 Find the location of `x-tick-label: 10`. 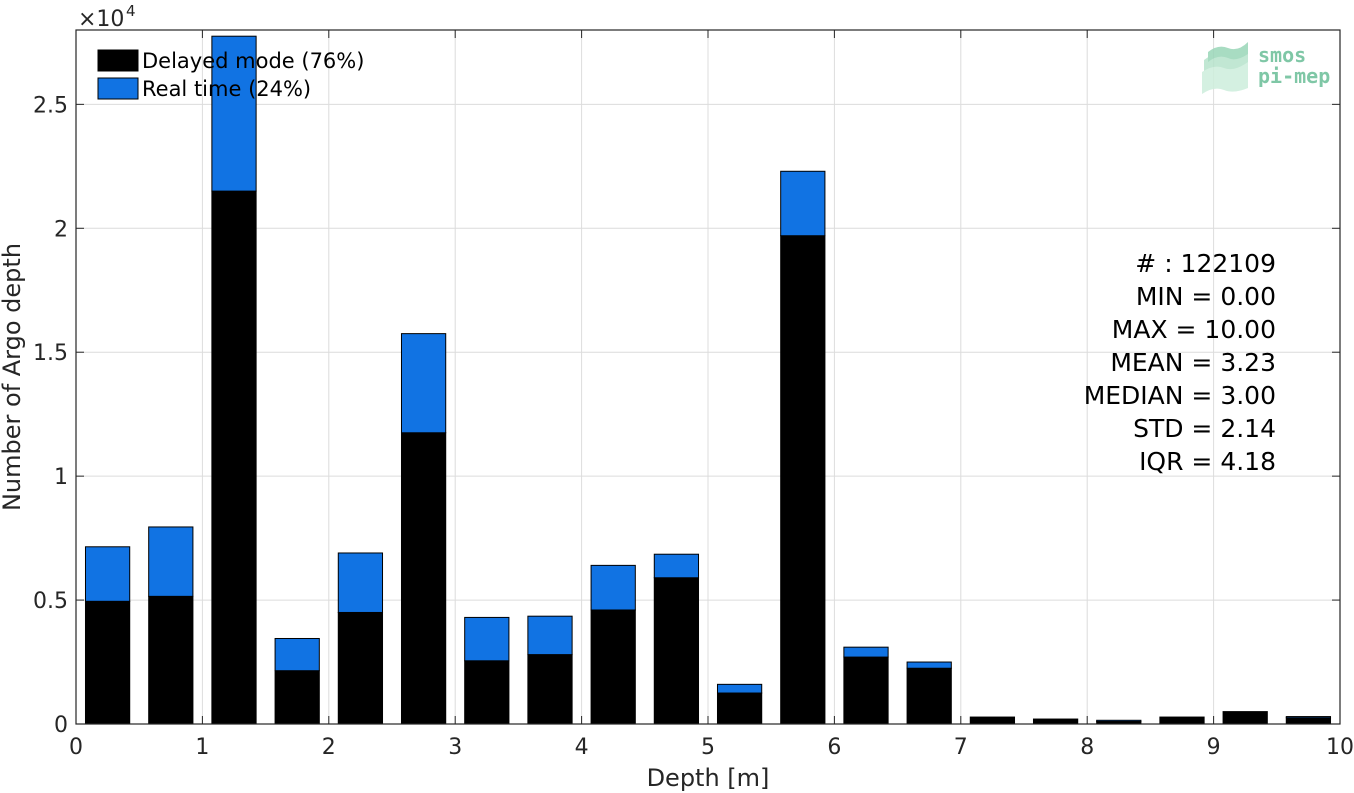

x-tick-label: 10 is located at coordinates (1340, 747).